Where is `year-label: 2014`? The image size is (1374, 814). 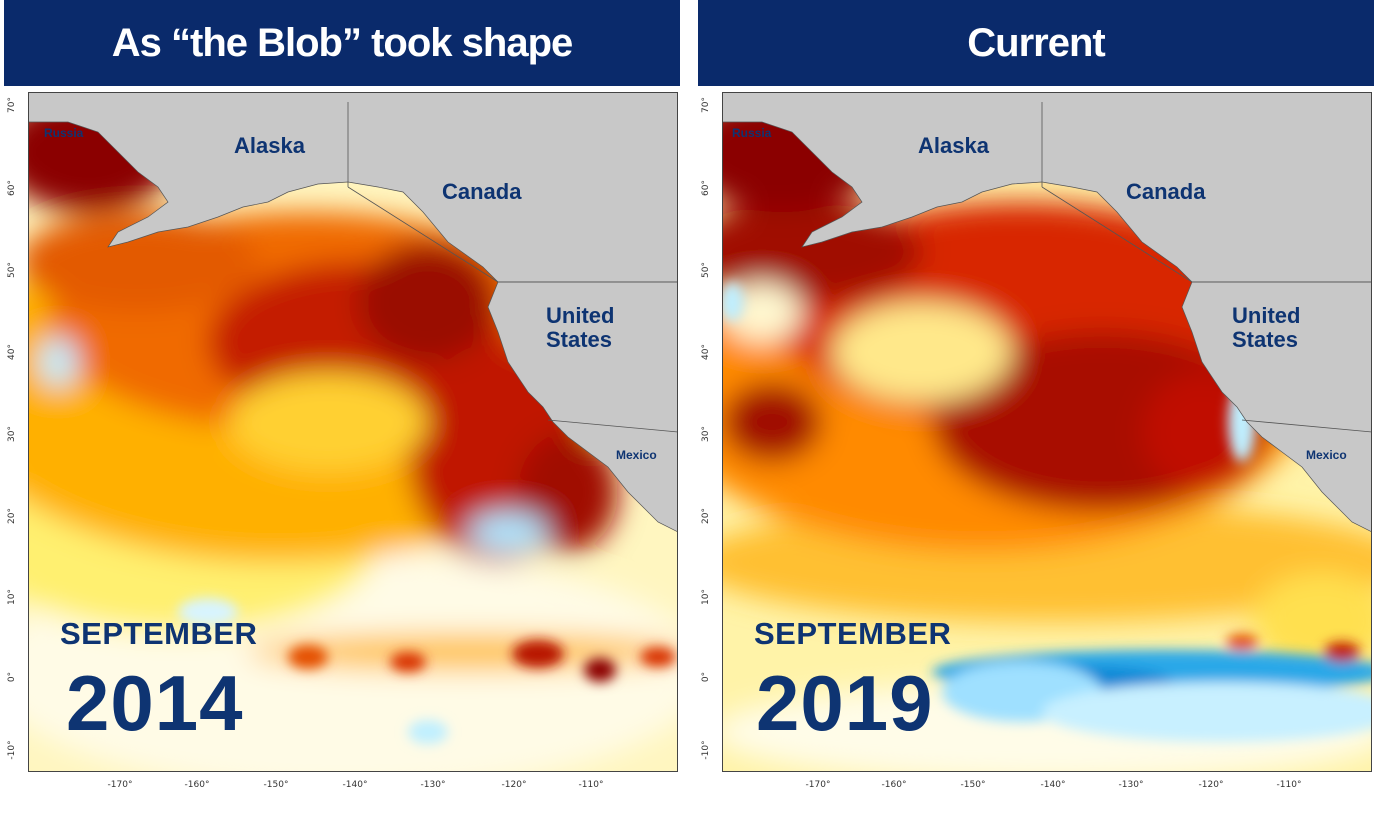 year-label: 2014 is located at coordinates (155, 703).